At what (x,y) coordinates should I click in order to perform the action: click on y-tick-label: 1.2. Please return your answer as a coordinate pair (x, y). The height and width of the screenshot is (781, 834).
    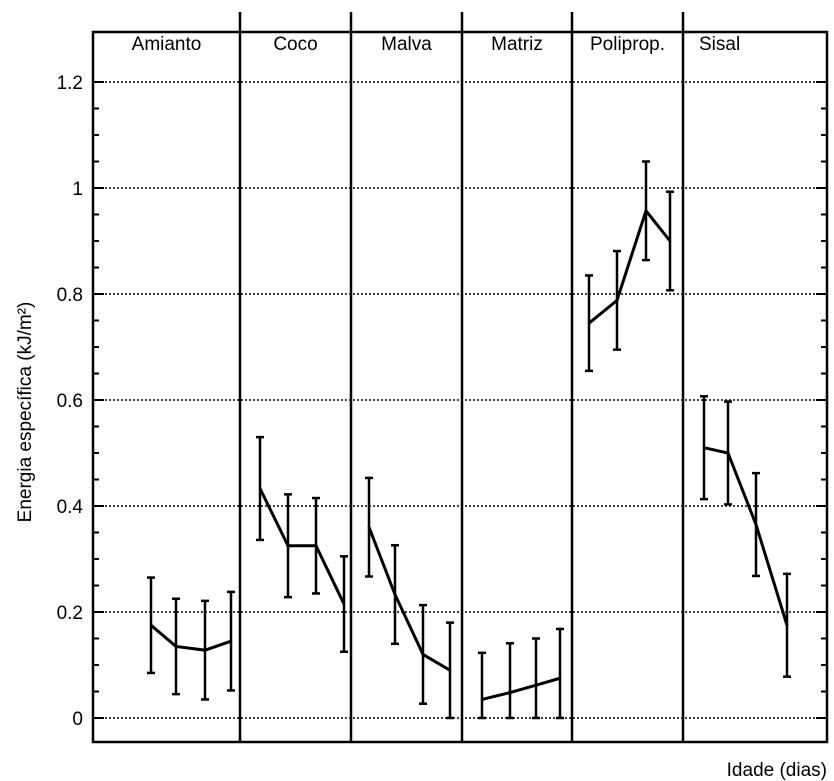
    Looking at the image, I should click on (70, 83).